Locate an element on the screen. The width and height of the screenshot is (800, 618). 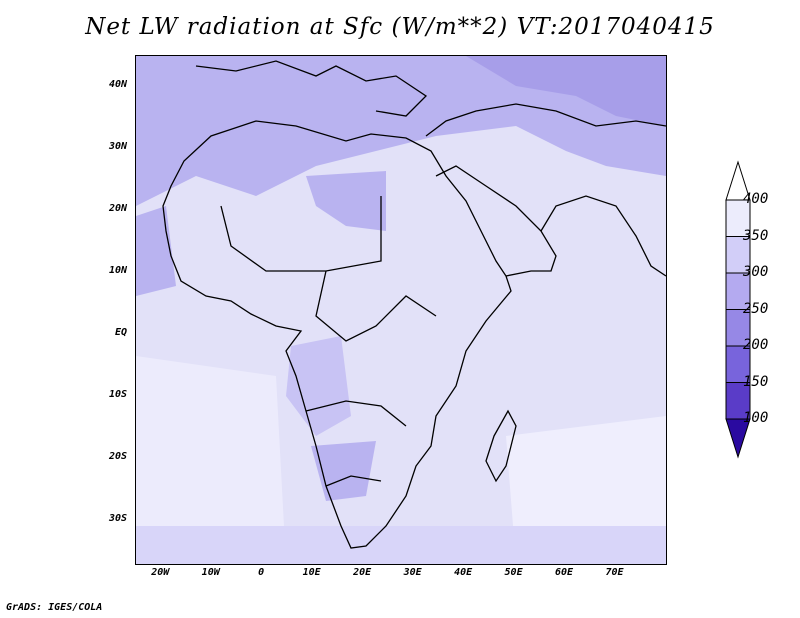
colorbar-level-label: 250 is located at coordinates (756, 308).